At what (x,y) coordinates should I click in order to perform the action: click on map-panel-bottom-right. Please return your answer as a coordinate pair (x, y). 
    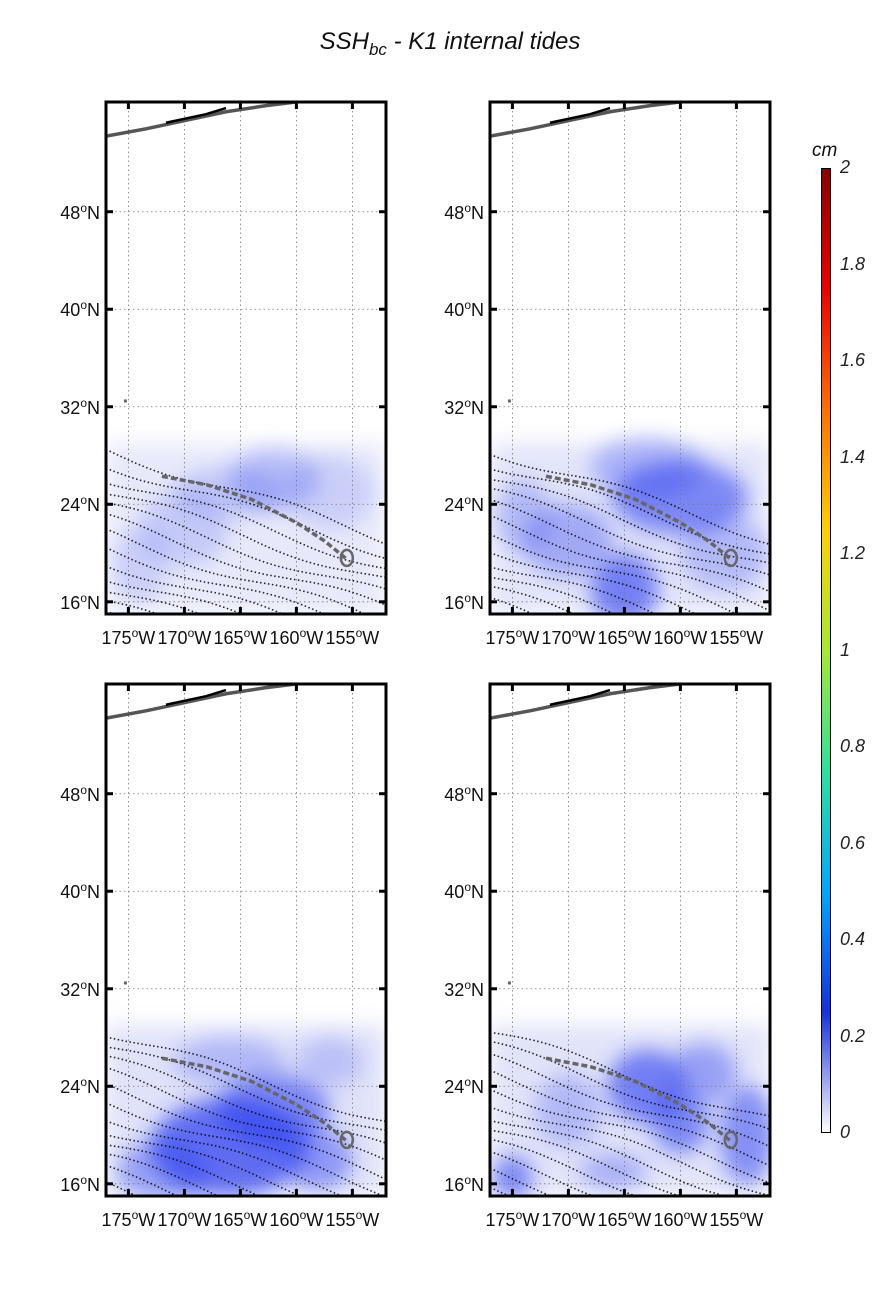
    Looking at the image, I should click on (630, 940).